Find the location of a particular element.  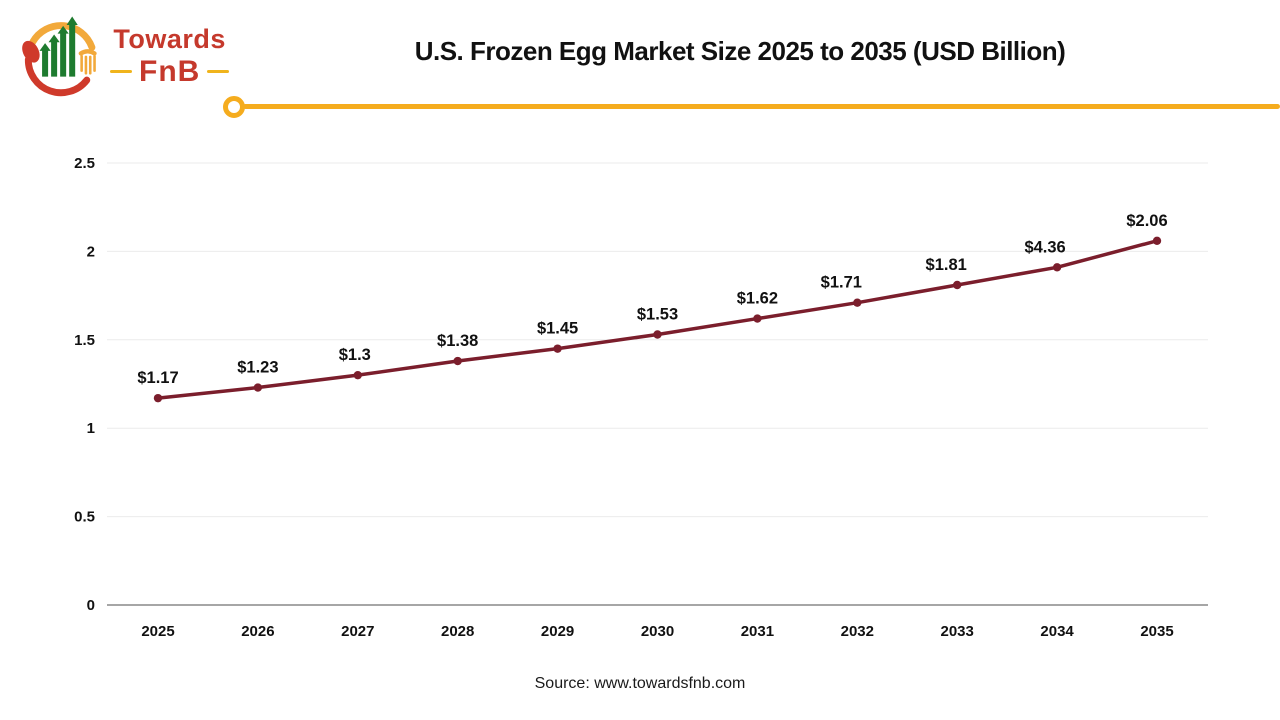

logo-brand-fnb: FnB is located at coordinates (170, 71).